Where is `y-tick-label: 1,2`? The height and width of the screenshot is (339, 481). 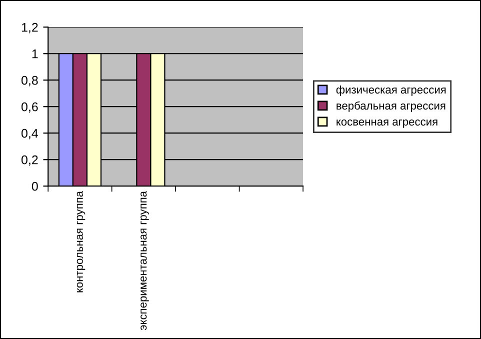
y-tick-label: 1,2 is located at coordinates (30, 28).